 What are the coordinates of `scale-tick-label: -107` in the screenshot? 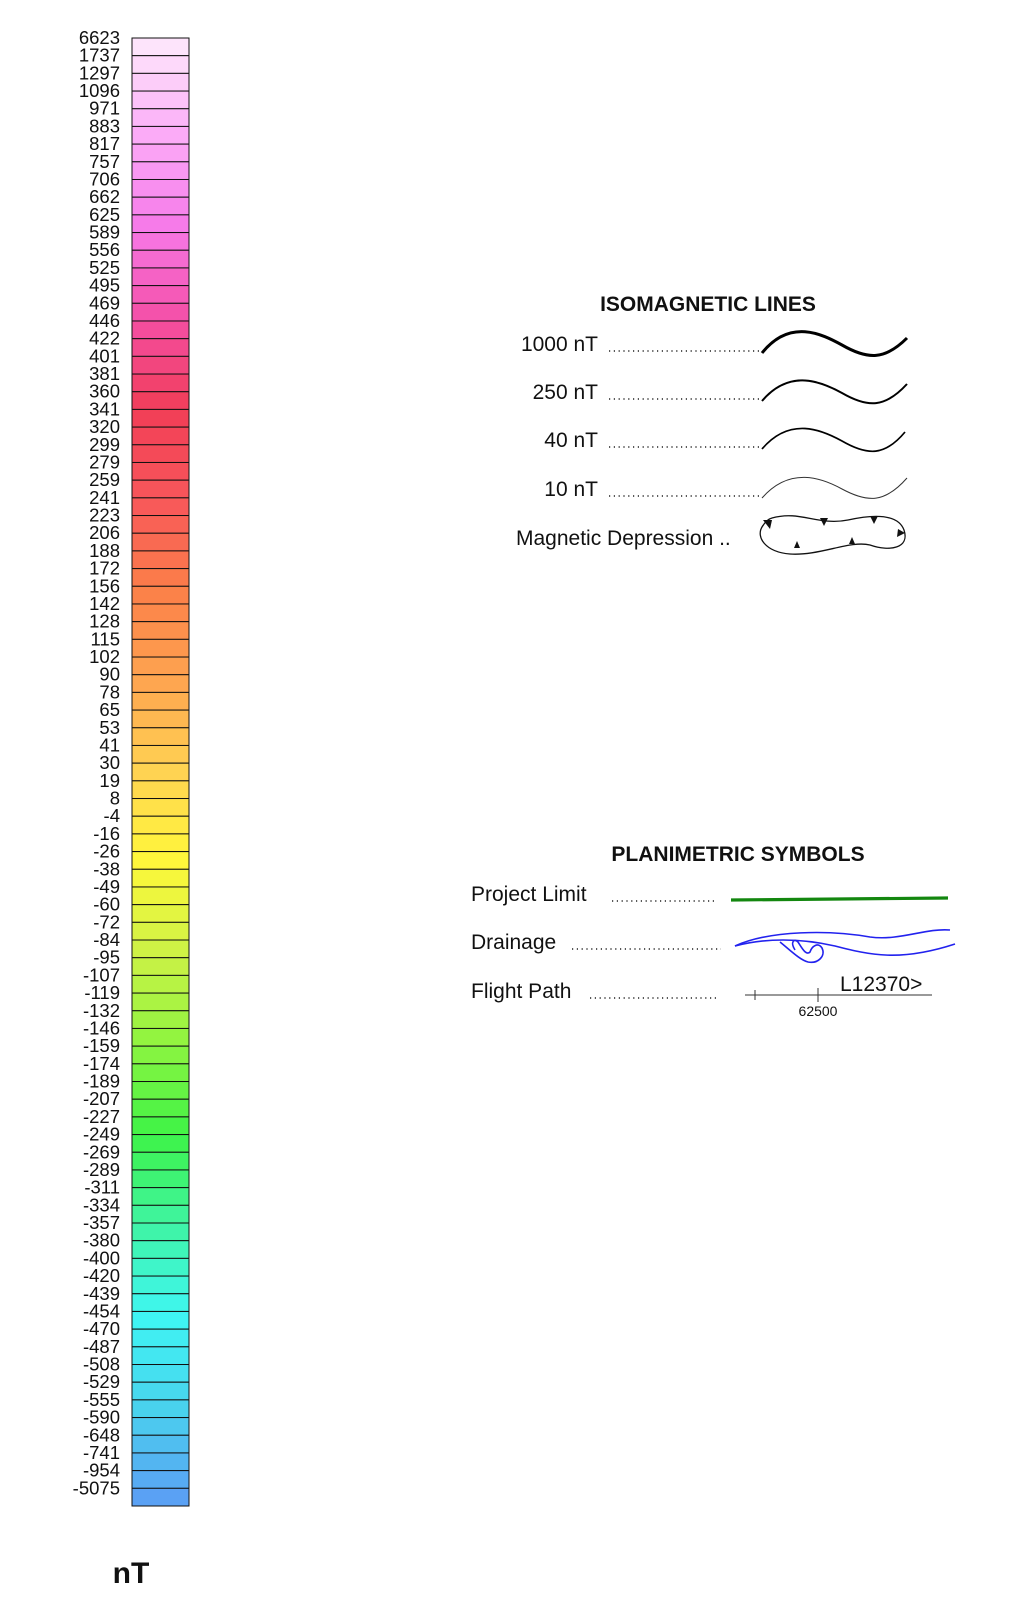 It's located at (101, 974).